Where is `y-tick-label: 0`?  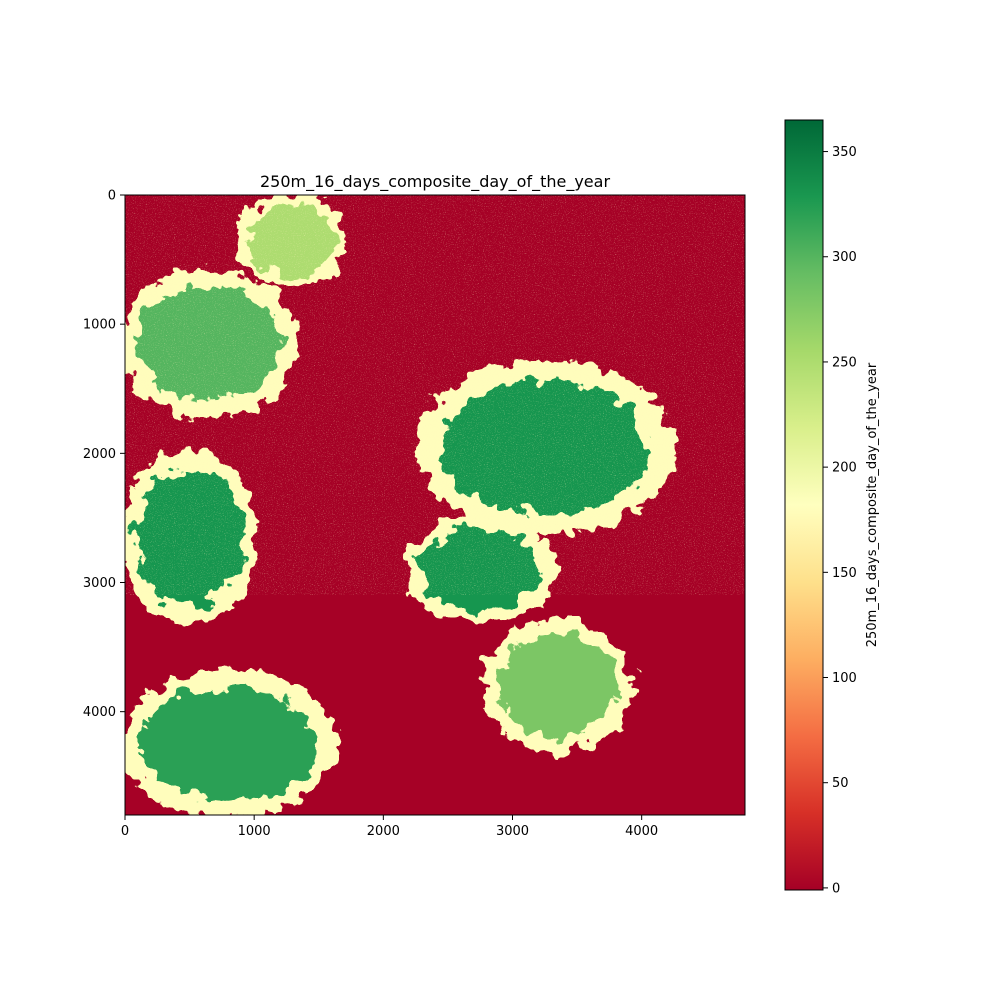 y-tick-label: 0 is located at coordinates (112, 196).